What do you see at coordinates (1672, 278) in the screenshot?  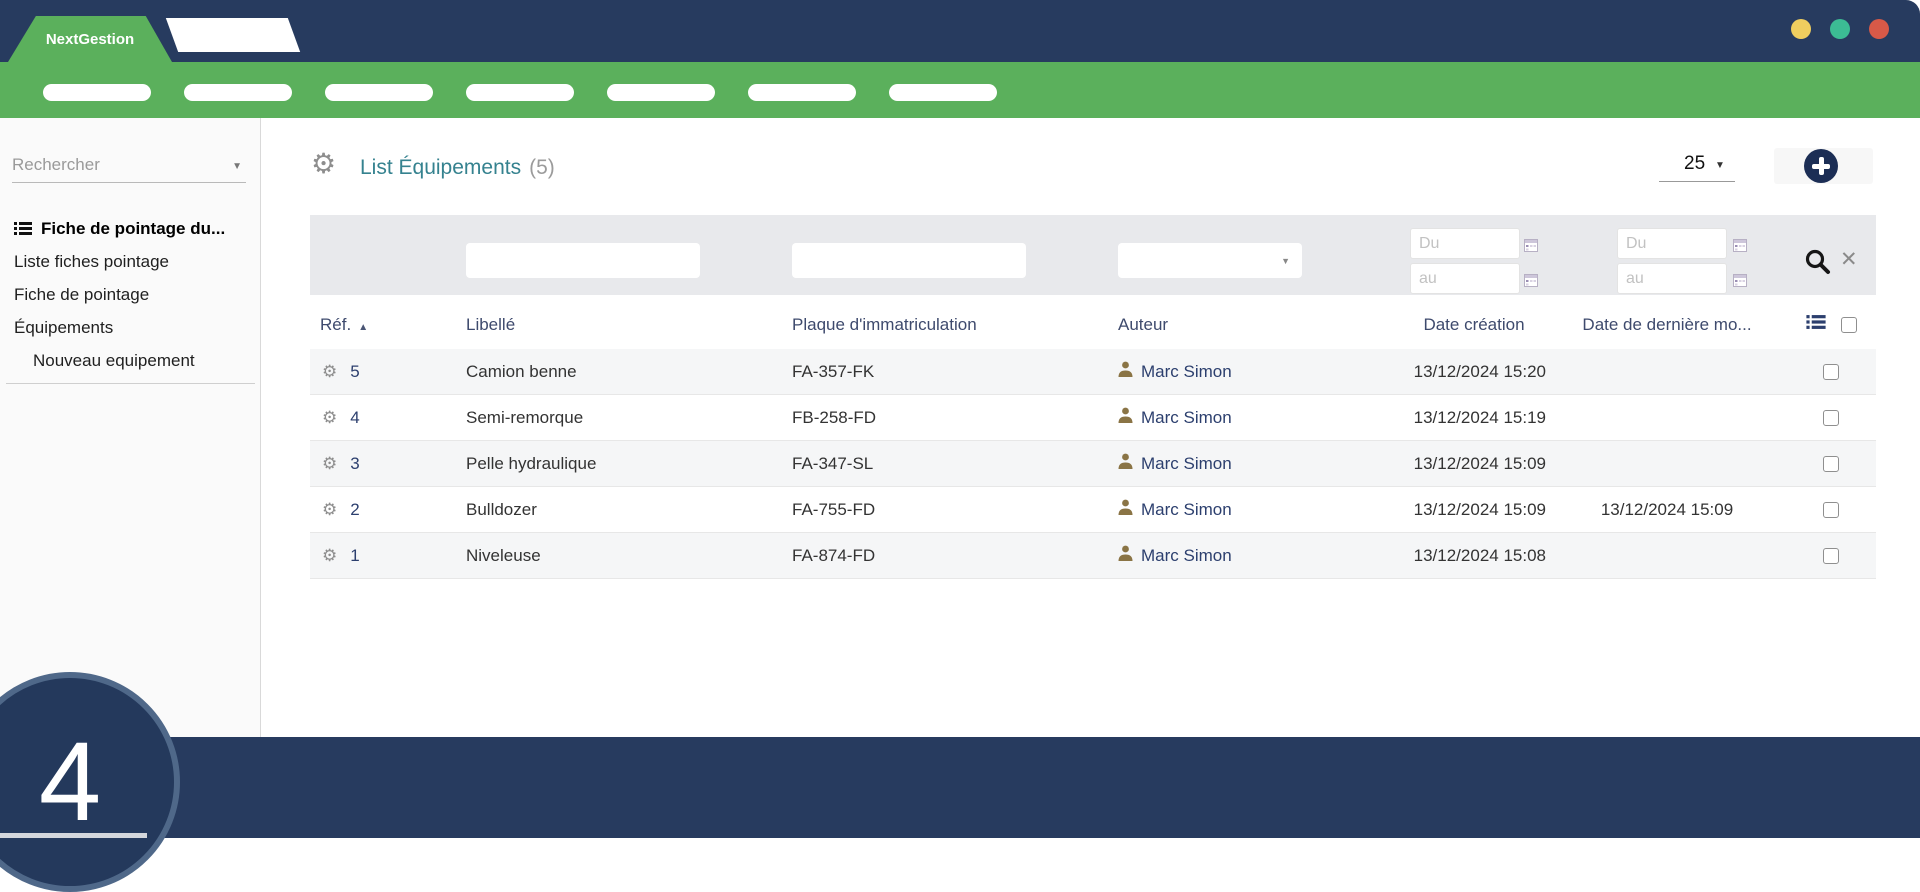 I see `filter-date-modif-au-input` at bounding box center [1672, 278].